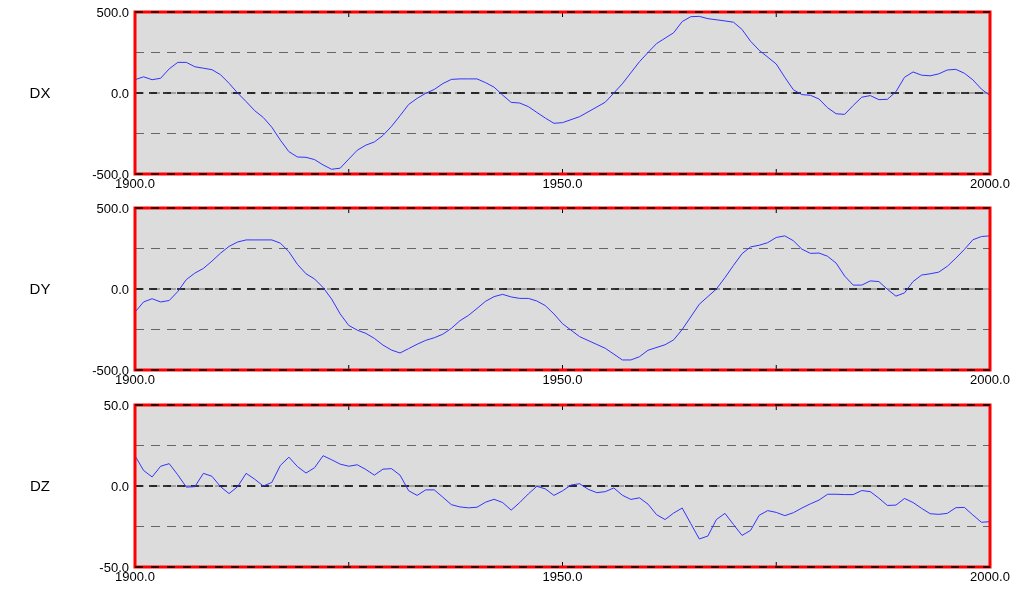  I want to click on y-axis-title: DY, so click(40, 289).